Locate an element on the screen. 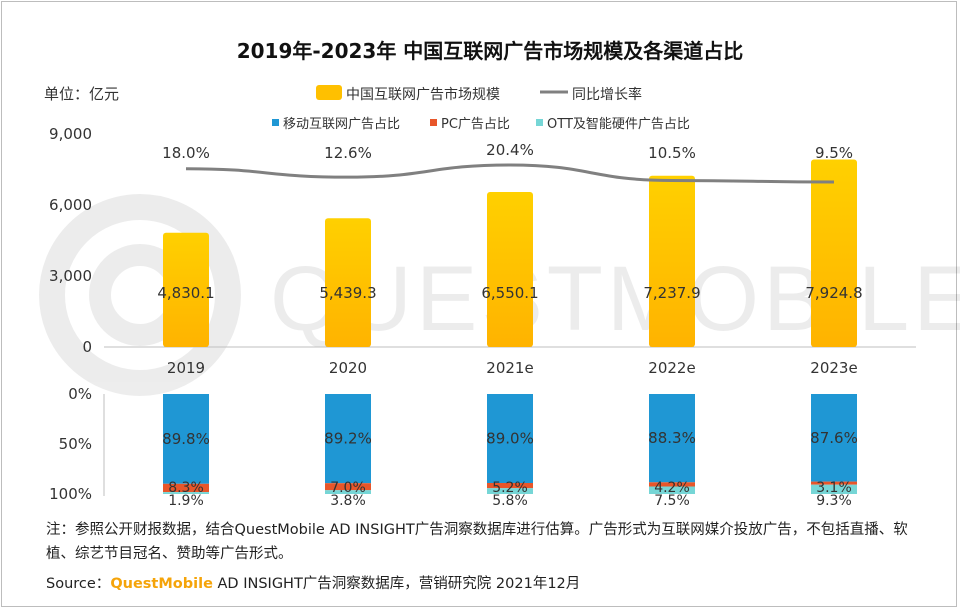  share-label-ott: 3.8% is located at coordinates (348, 501).